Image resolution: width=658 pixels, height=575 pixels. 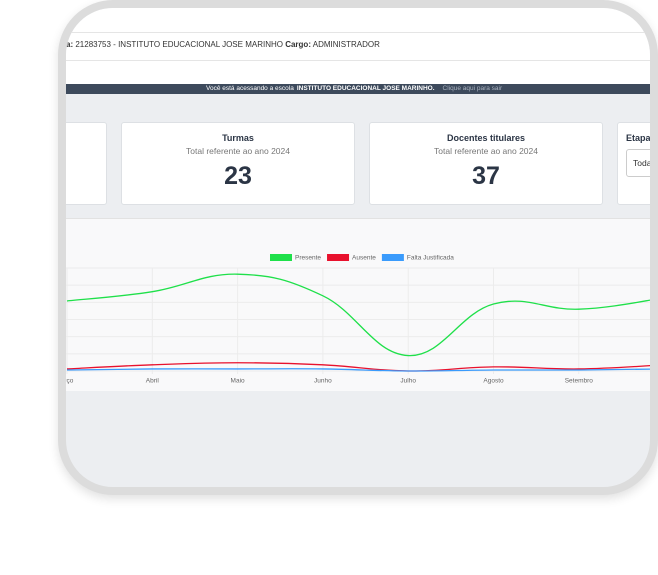 I want to click on card-title: Docentes titulares, so click(x=486, y=138).